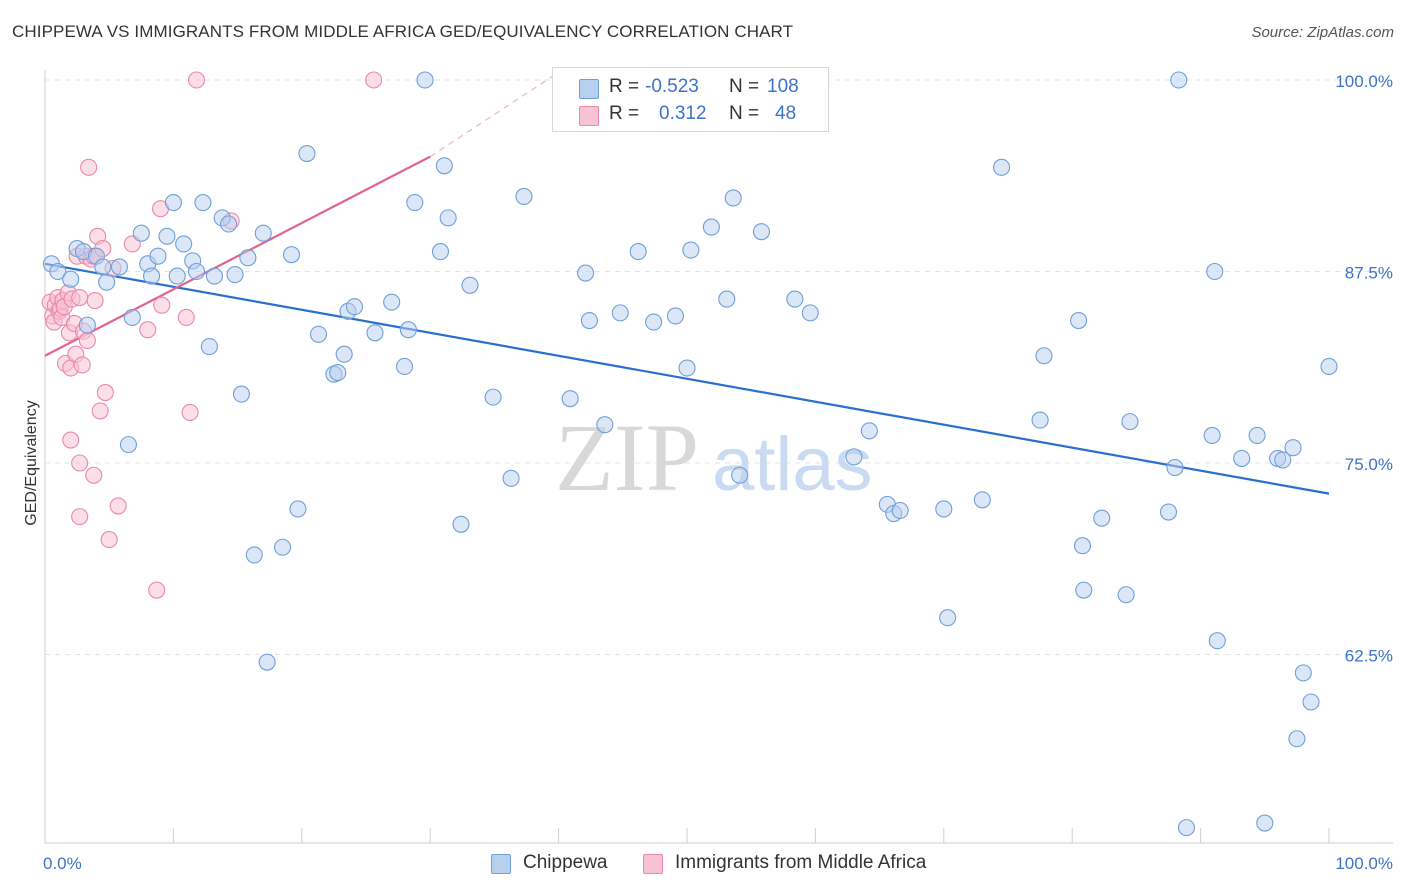 The height and width of the screenshot is (892, 1406). What do you see at coordinates (1364, 81) in the screenshot?
I see `y-tick-label: 100.0%` at bounding box center [1364, 81].